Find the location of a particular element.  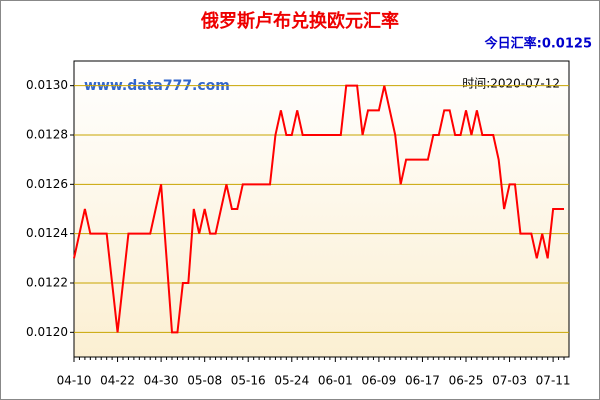

y-tick-label: 0.0126 is located at coordinates (47, 184).